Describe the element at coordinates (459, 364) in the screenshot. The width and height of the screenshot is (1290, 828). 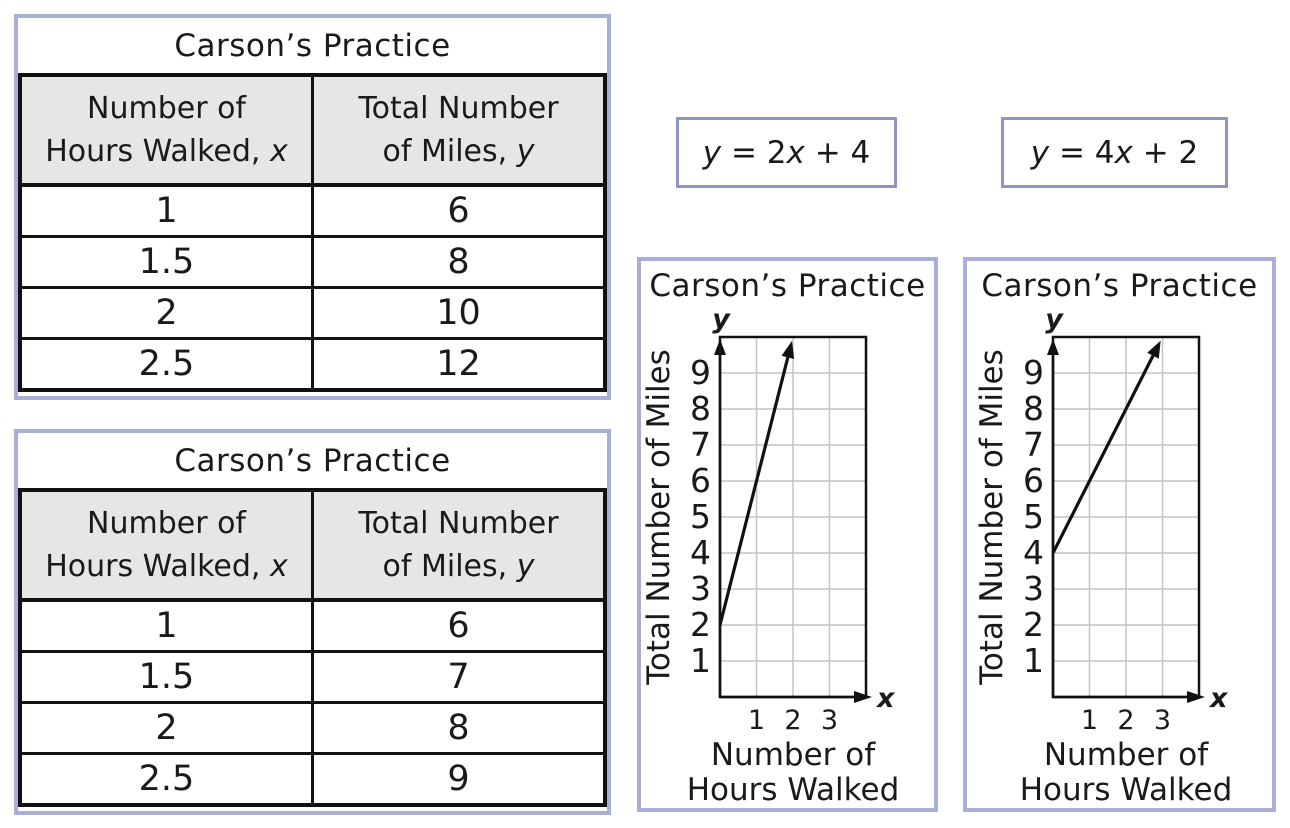
I see `cell-miles: 12` at that location.